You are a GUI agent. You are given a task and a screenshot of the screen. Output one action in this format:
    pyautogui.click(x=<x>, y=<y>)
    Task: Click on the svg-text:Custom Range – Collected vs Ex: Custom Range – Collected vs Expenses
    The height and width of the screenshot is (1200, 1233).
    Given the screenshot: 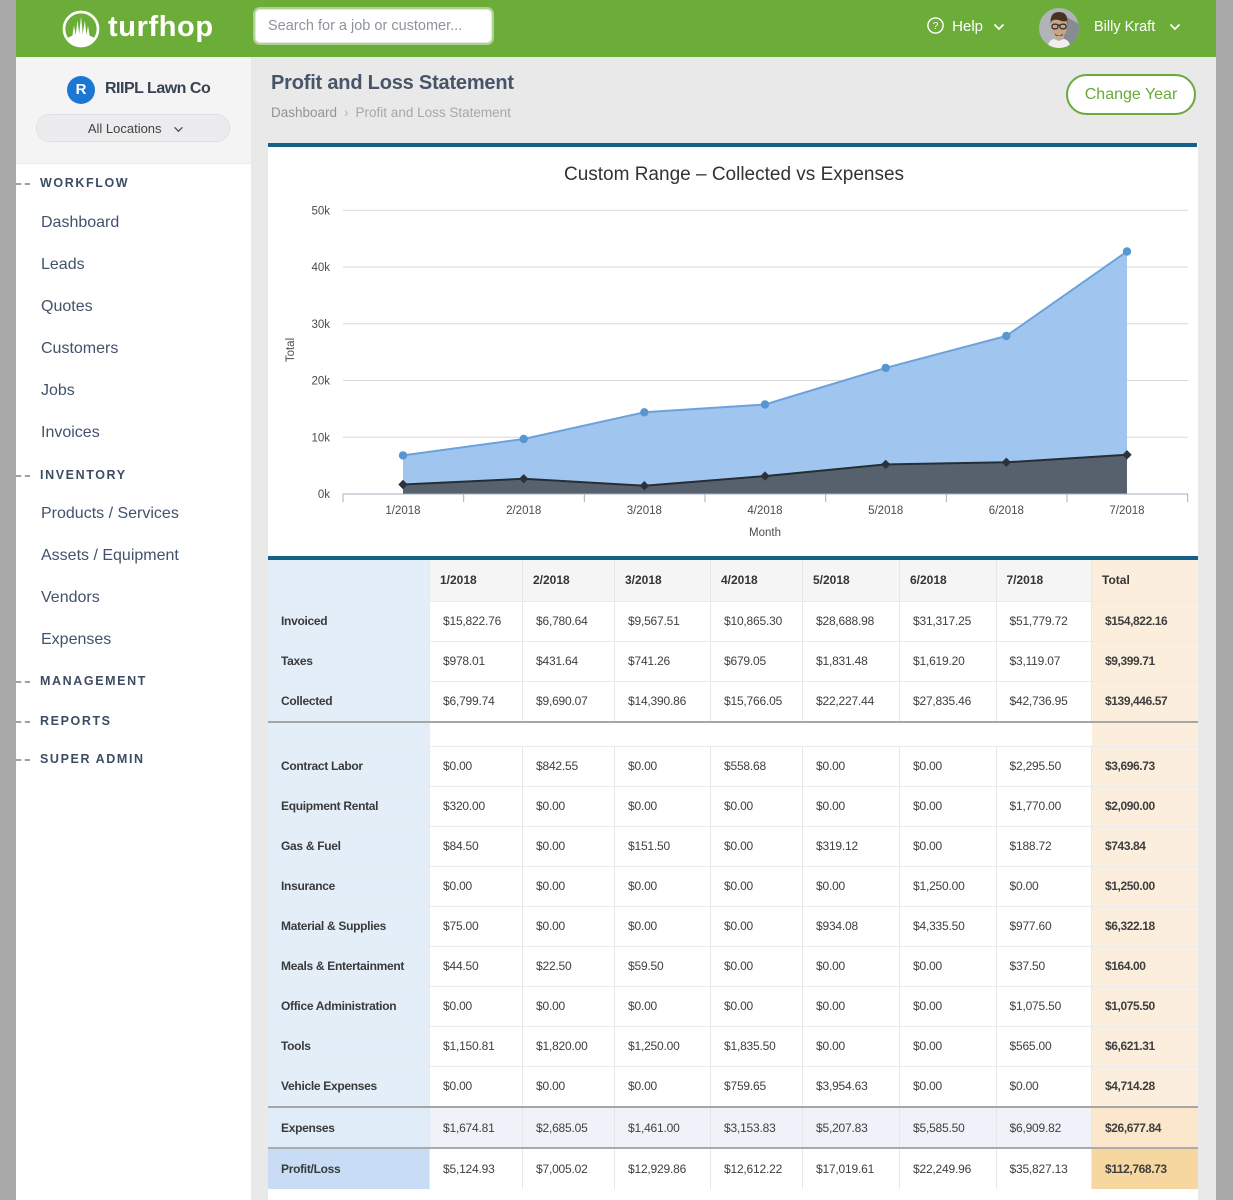 What is the action you would take?
    pyautogui.click(x=734, y=174)
    